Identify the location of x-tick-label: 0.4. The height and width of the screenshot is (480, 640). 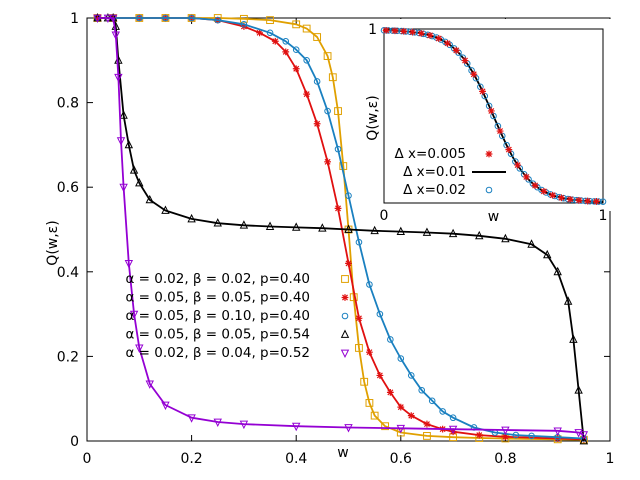
(296, 459).